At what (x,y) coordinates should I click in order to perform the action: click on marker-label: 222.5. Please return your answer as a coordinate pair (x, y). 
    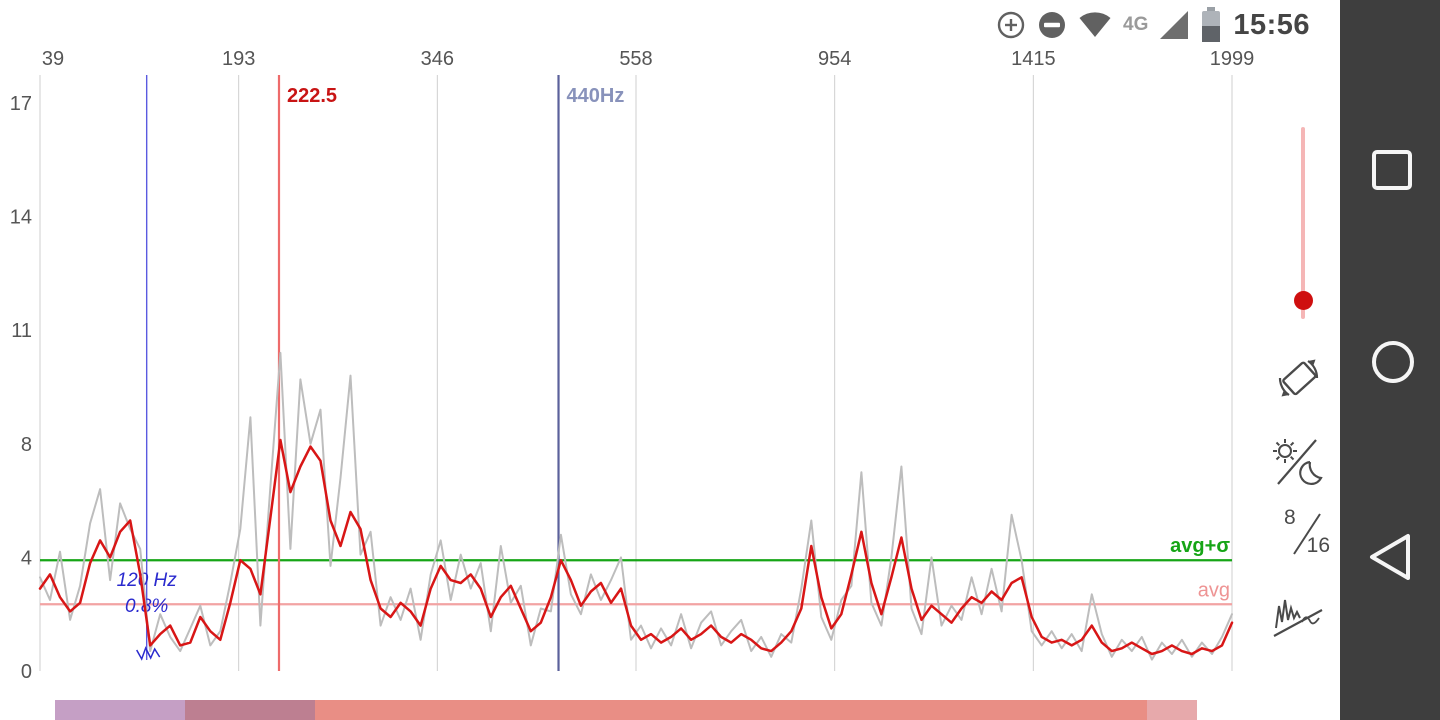
    Looking at the image, I should click on (312, 96).